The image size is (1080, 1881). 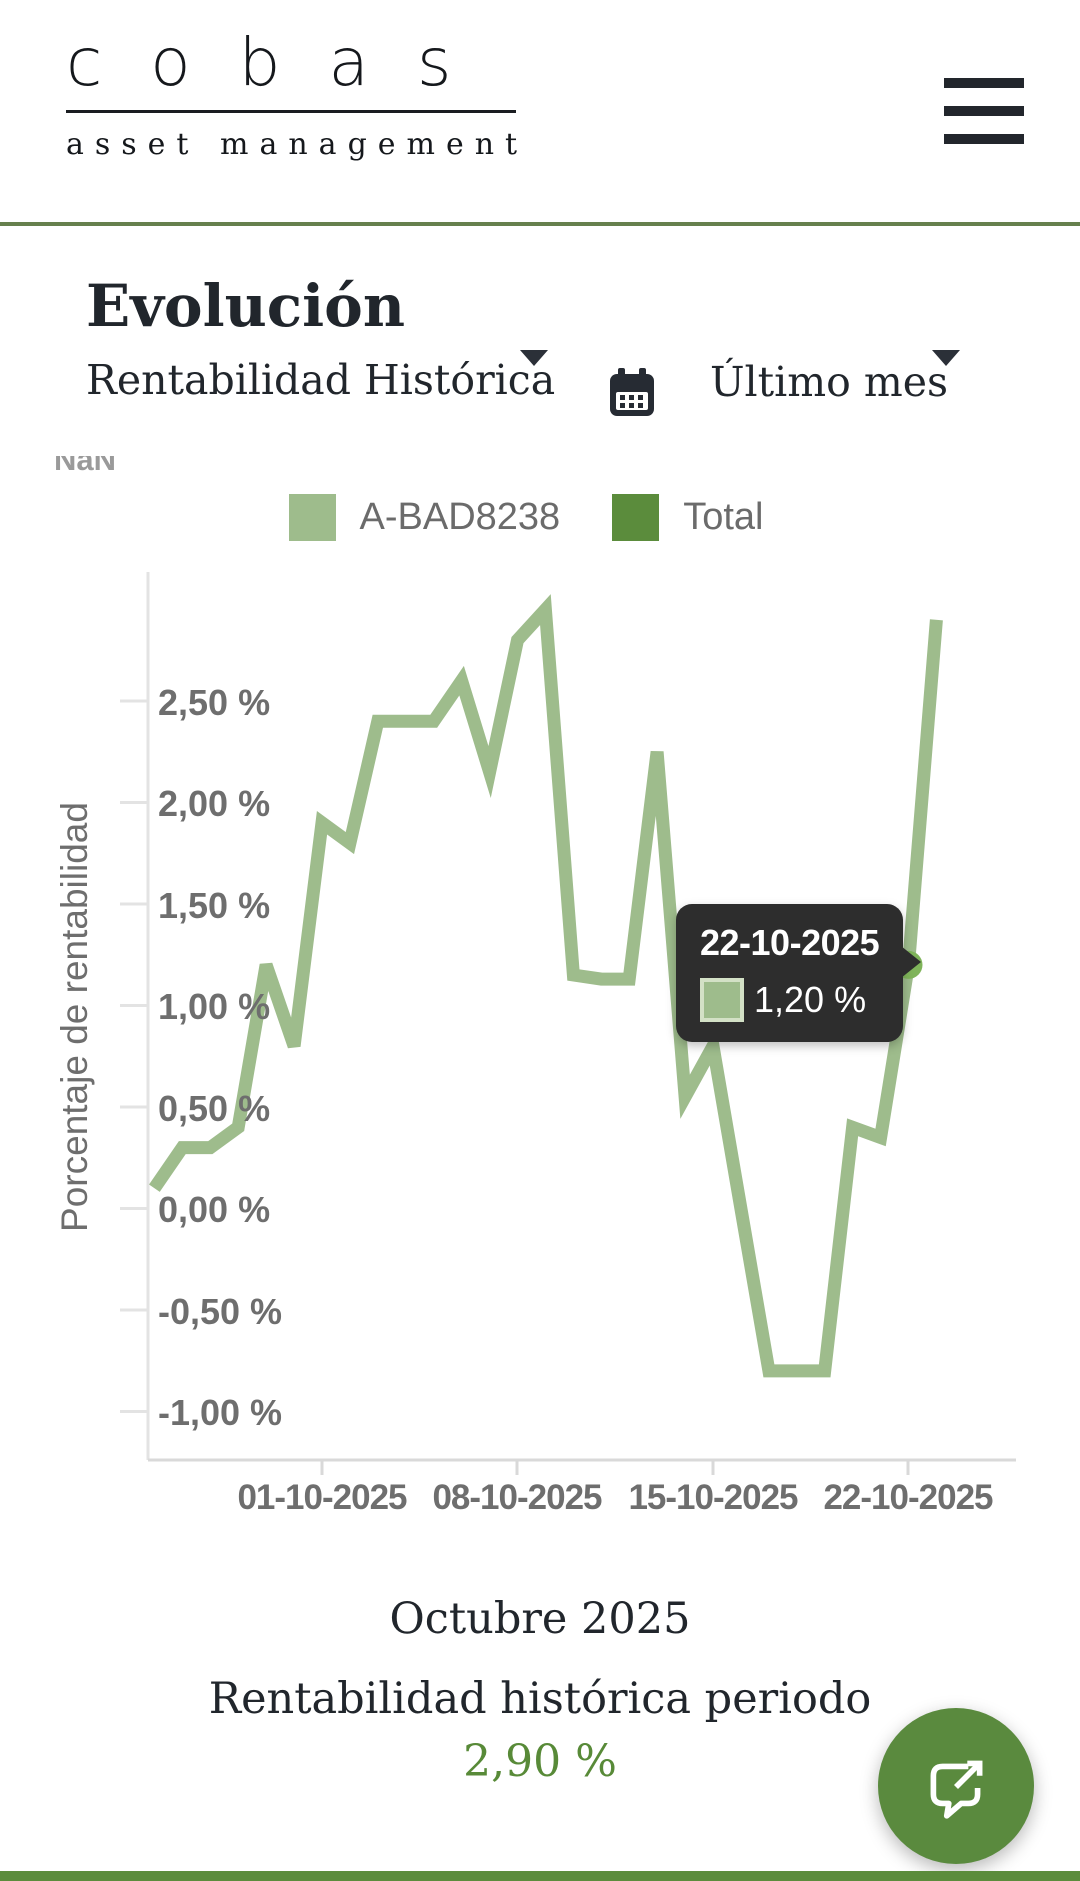 I want to click on y-tick-label: 1,00 %, so click(x=214, y=1006).